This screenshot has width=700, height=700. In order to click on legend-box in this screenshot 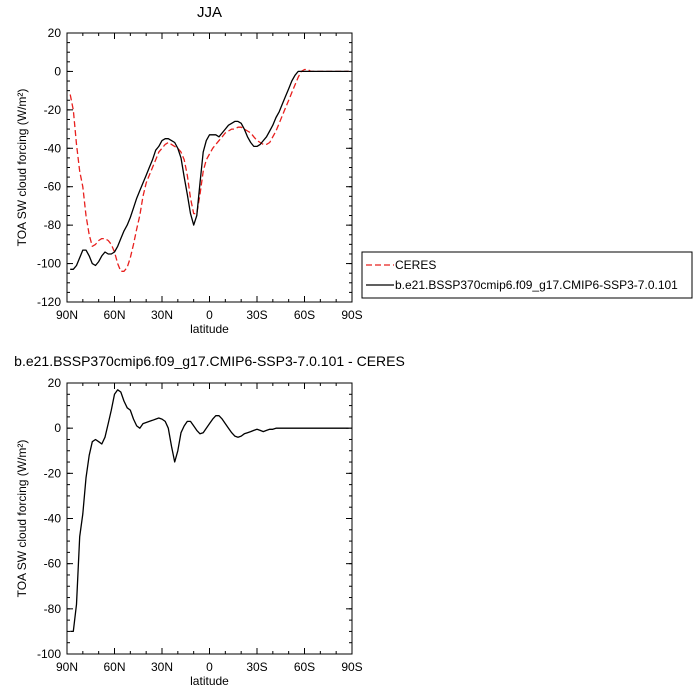, I will do `click(527, 275)`.